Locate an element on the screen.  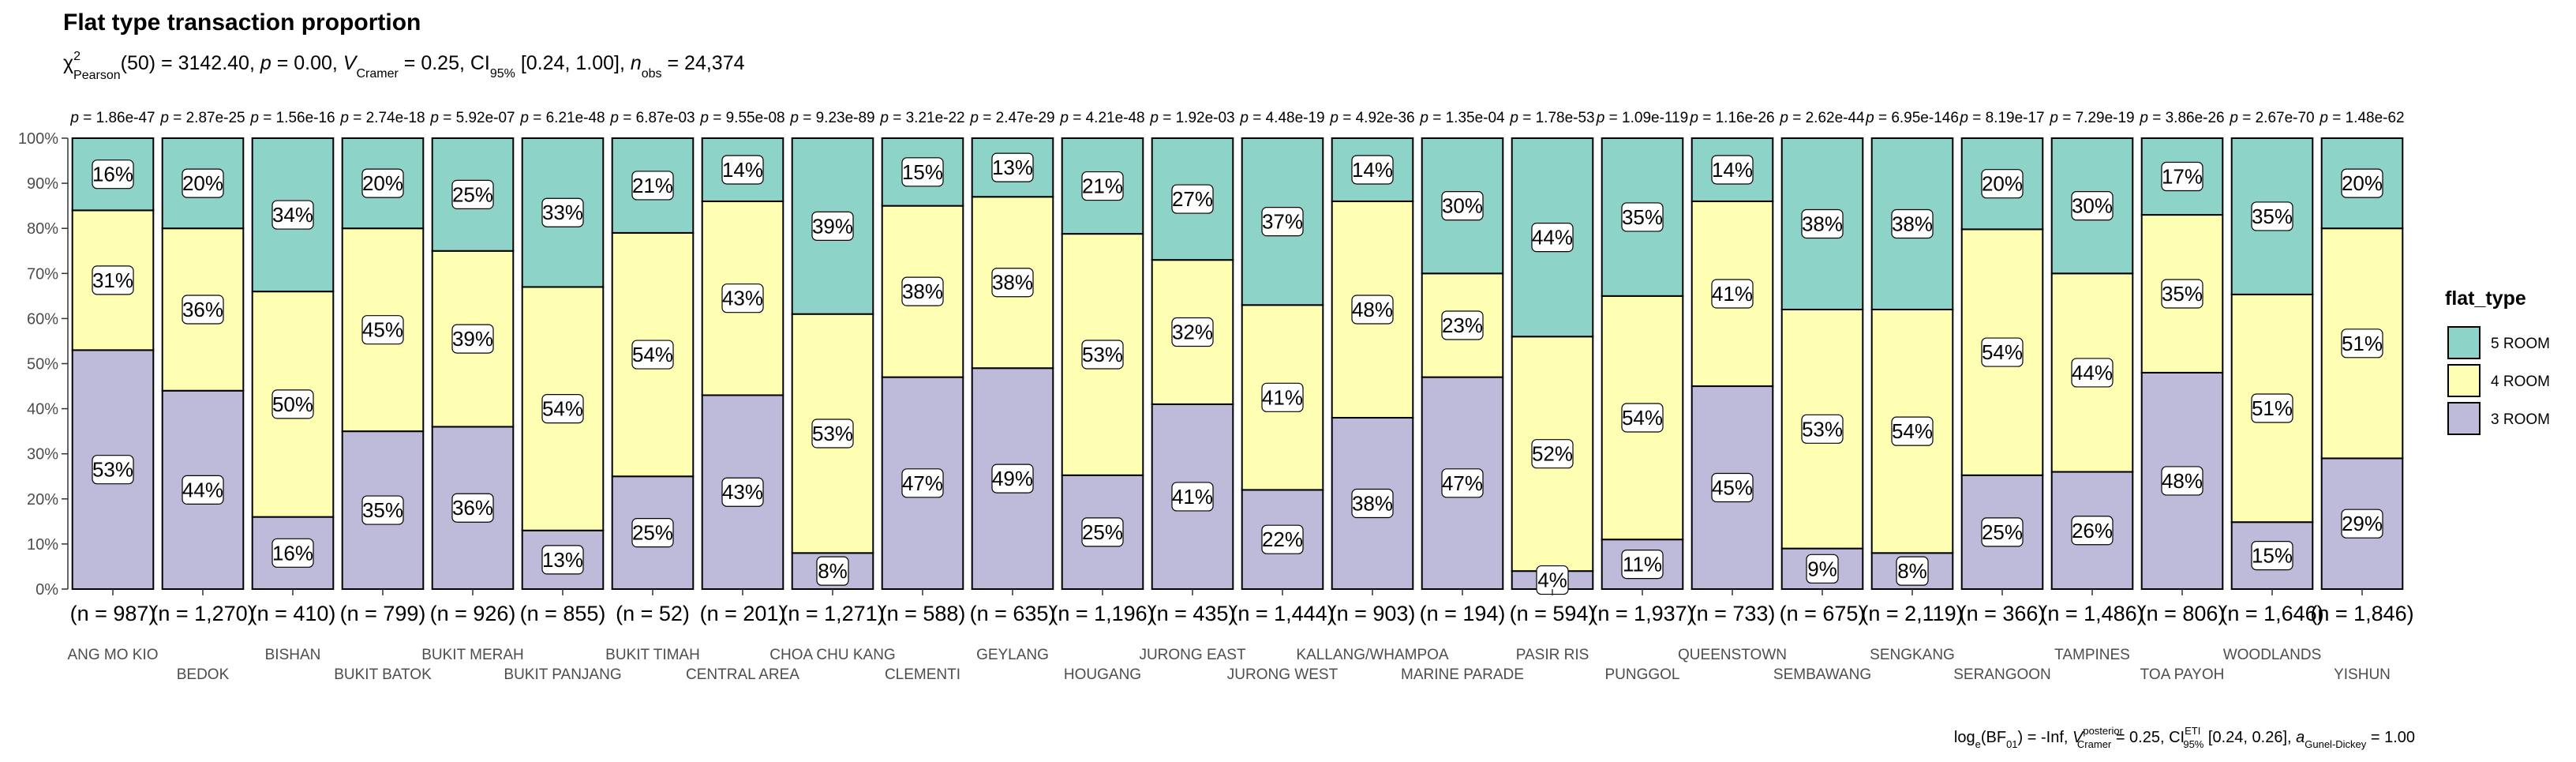
count-label: (n = 366) is located at coordinates (2003, 614).